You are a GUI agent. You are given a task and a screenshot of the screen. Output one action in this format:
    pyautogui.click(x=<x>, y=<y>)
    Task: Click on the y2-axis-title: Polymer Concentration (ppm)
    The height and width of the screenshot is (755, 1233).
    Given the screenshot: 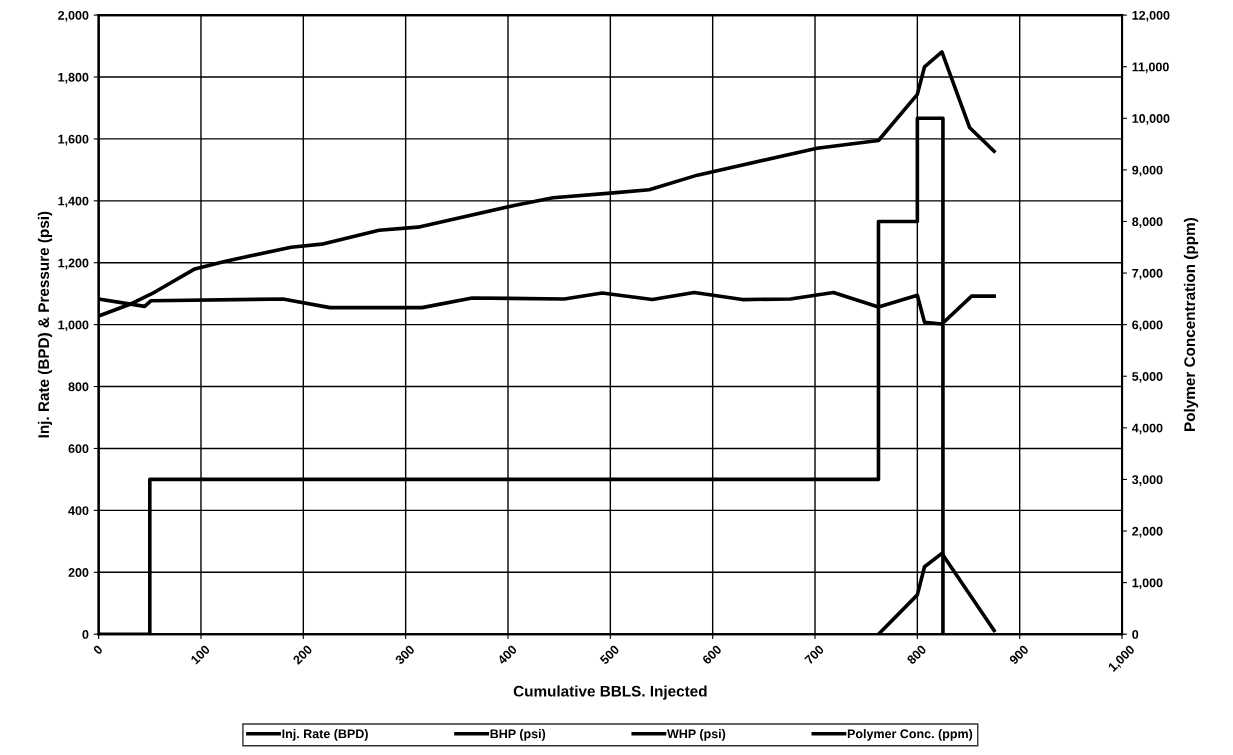 What is the action you would take?
    pyautogui.click(x=1191, y=324)
    